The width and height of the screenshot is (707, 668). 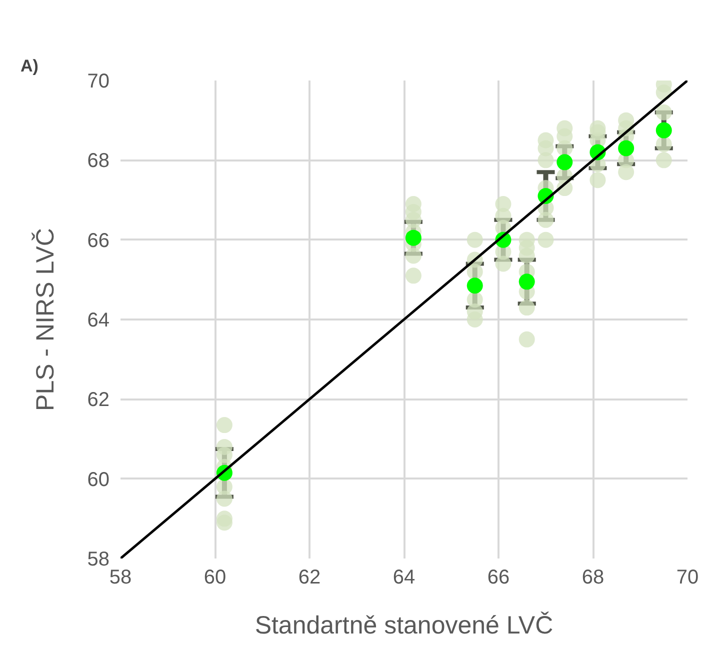 I want to click on y-axis-title: PLS - NIRS LVČ, so click(x=45, y=319).